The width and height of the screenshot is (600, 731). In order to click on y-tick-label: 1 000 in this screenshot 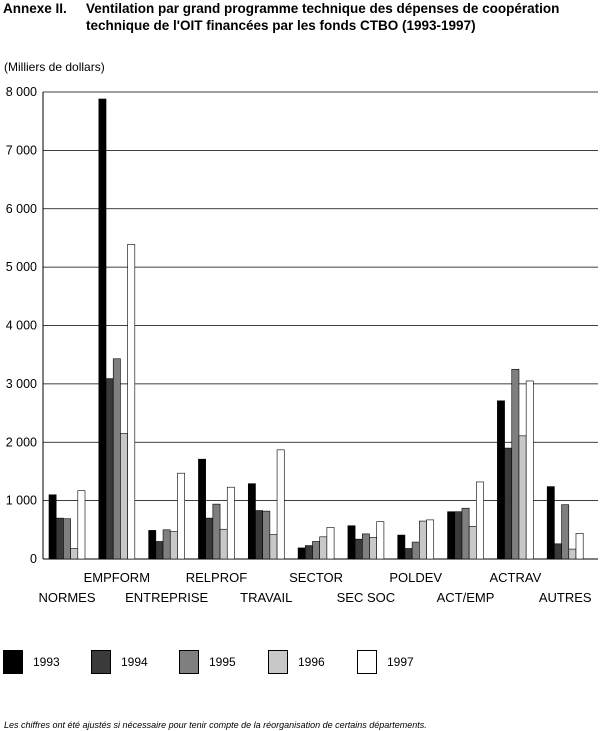, I will do `click(21, 501)`.